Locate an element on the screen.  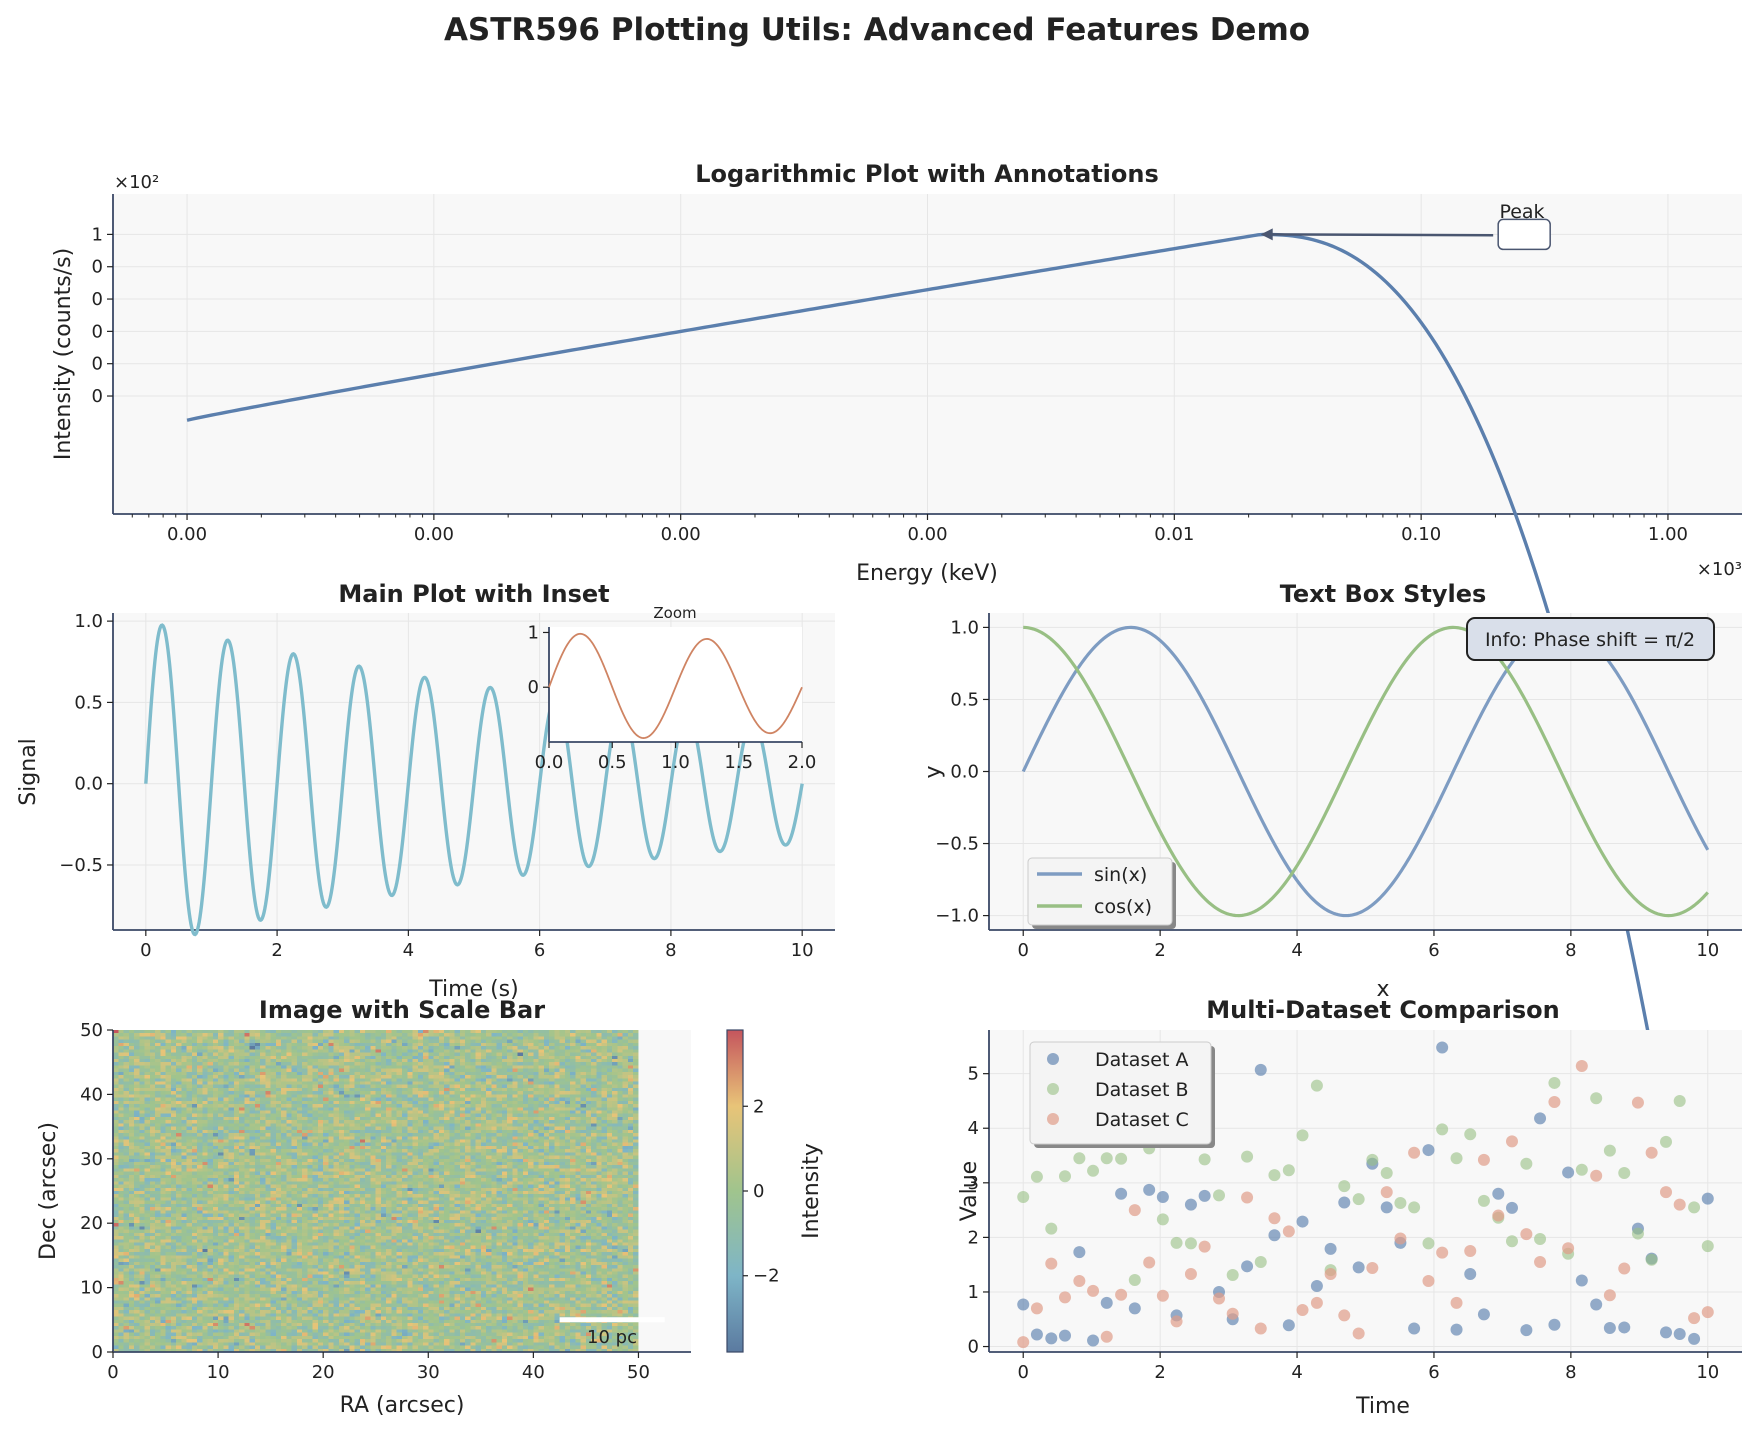
scatter-legend-marker-c is located at coordinates (1053, 1119).